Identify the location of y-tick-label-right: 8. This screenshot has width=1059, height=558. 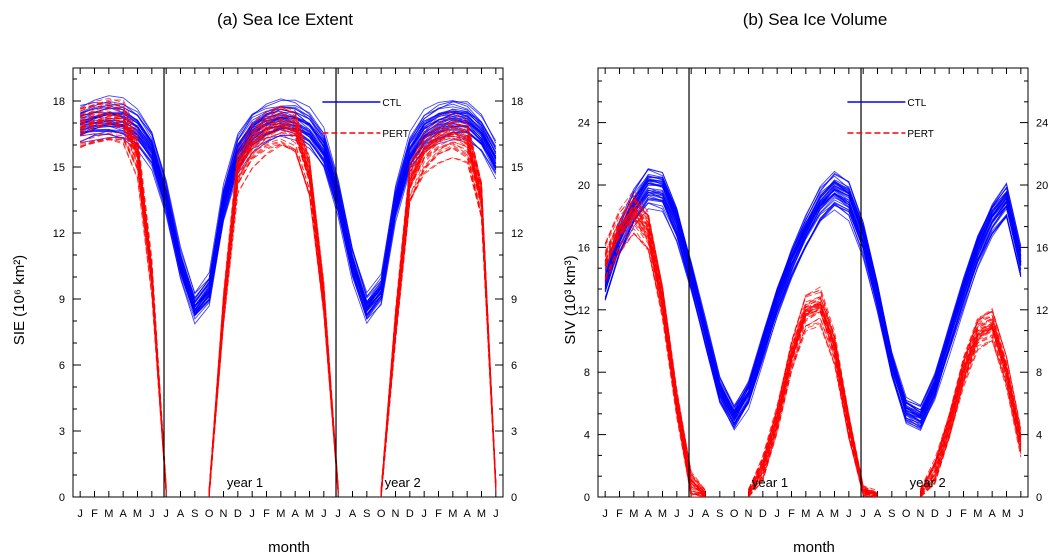
(1039, 373).